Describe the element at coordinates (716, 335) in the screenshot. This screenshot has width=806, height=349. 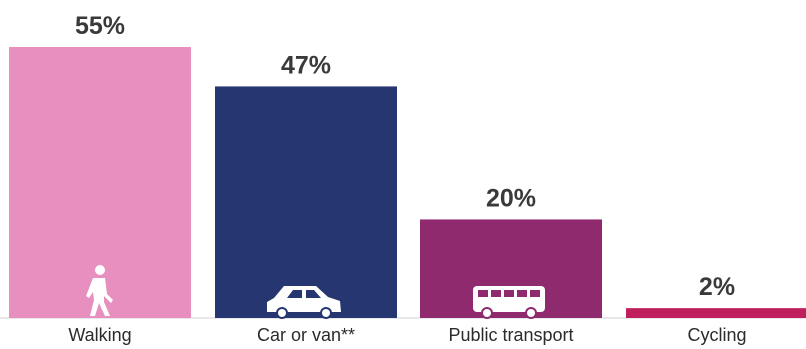
I see `category-label-cycling: Cycling` at that location.